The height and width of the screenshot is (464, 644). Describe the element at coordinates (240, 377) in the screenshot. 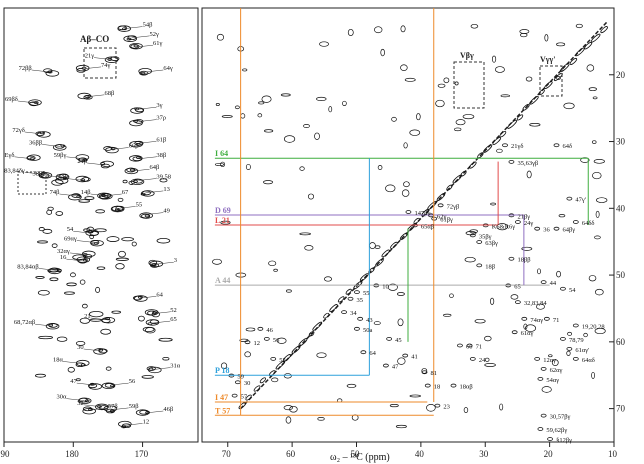

I see `right-peak-label: 59` at that location.